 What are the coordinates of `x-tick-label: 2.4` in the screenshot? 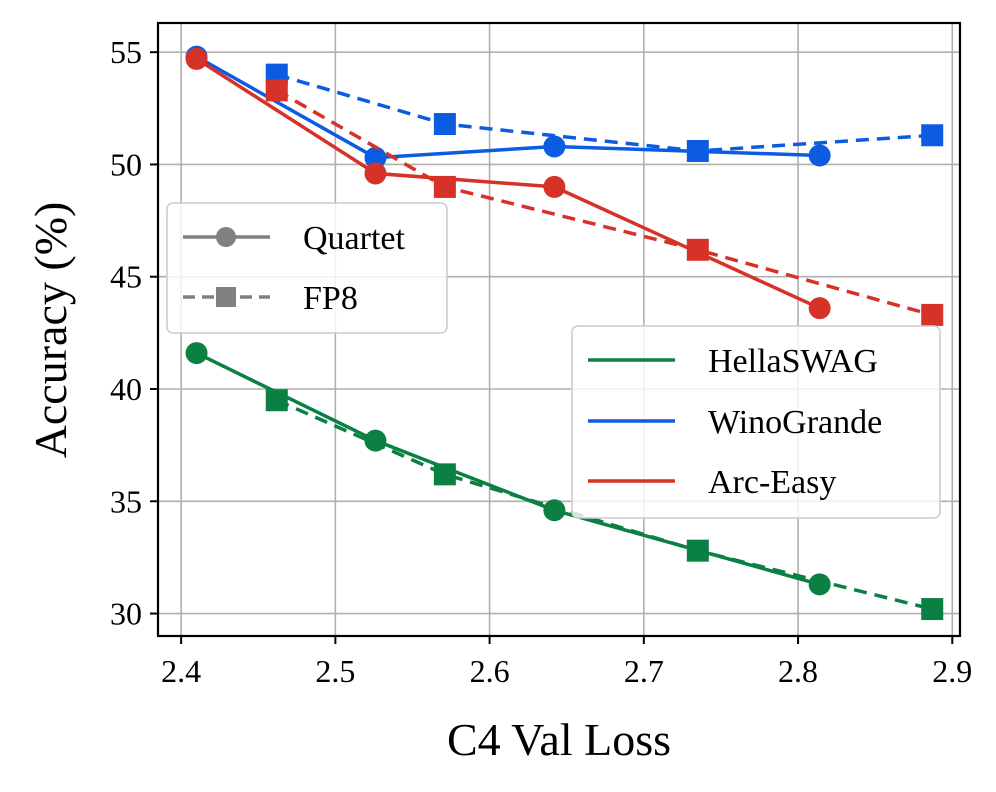 It's located at (181, 671).